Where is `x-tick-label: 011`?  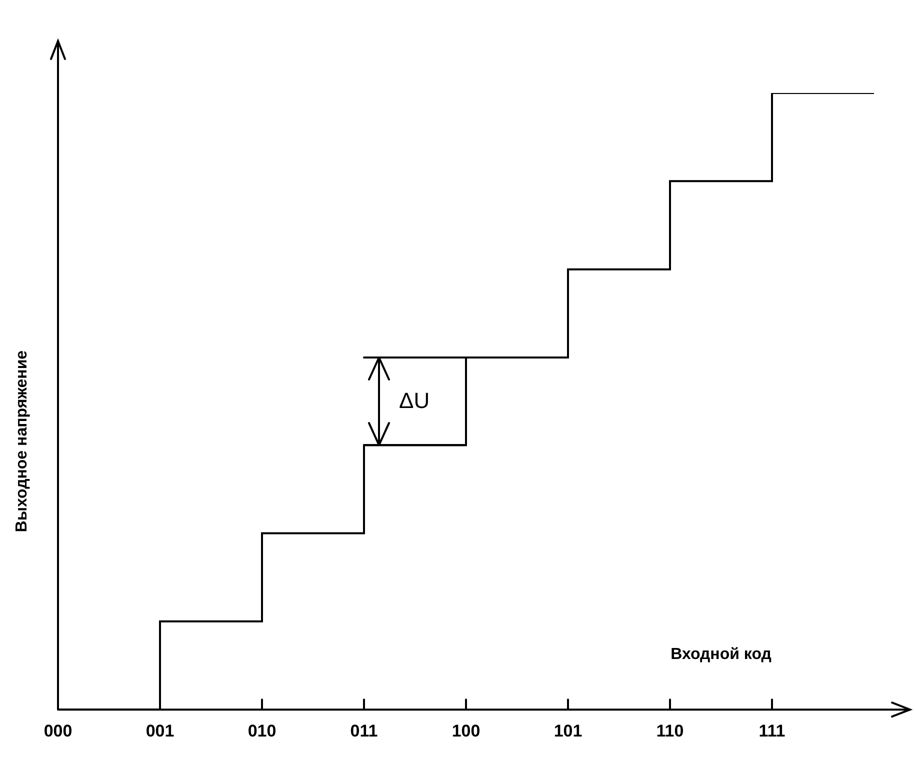 x-tick-label: 011 is located at coordinates (364, 730).